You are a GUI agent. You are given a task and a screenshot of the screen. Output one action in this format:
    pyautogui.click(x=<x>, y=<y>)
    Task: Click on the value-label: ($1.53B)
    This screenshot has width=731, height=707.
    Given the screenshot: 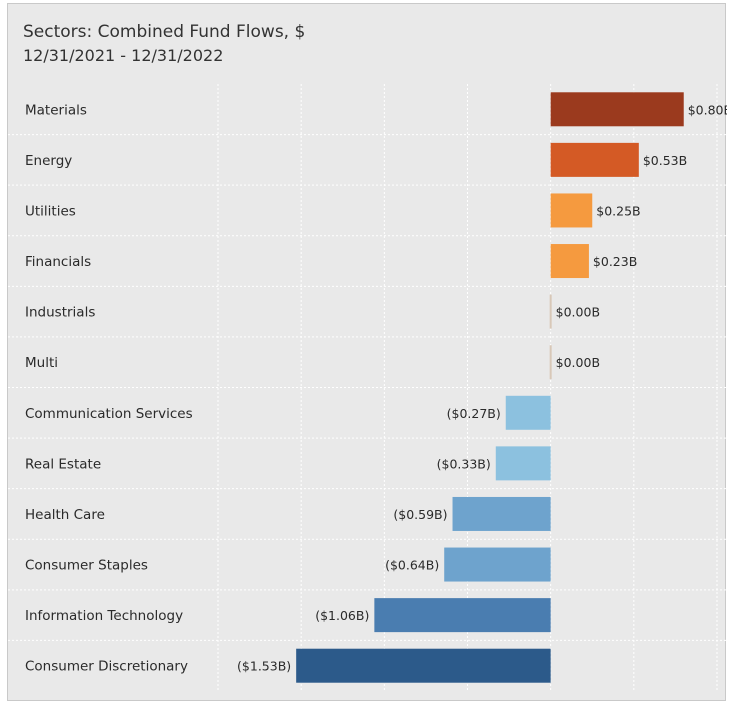 What is the action you would take?
    pyautogui.click(x=264, y=666)
    